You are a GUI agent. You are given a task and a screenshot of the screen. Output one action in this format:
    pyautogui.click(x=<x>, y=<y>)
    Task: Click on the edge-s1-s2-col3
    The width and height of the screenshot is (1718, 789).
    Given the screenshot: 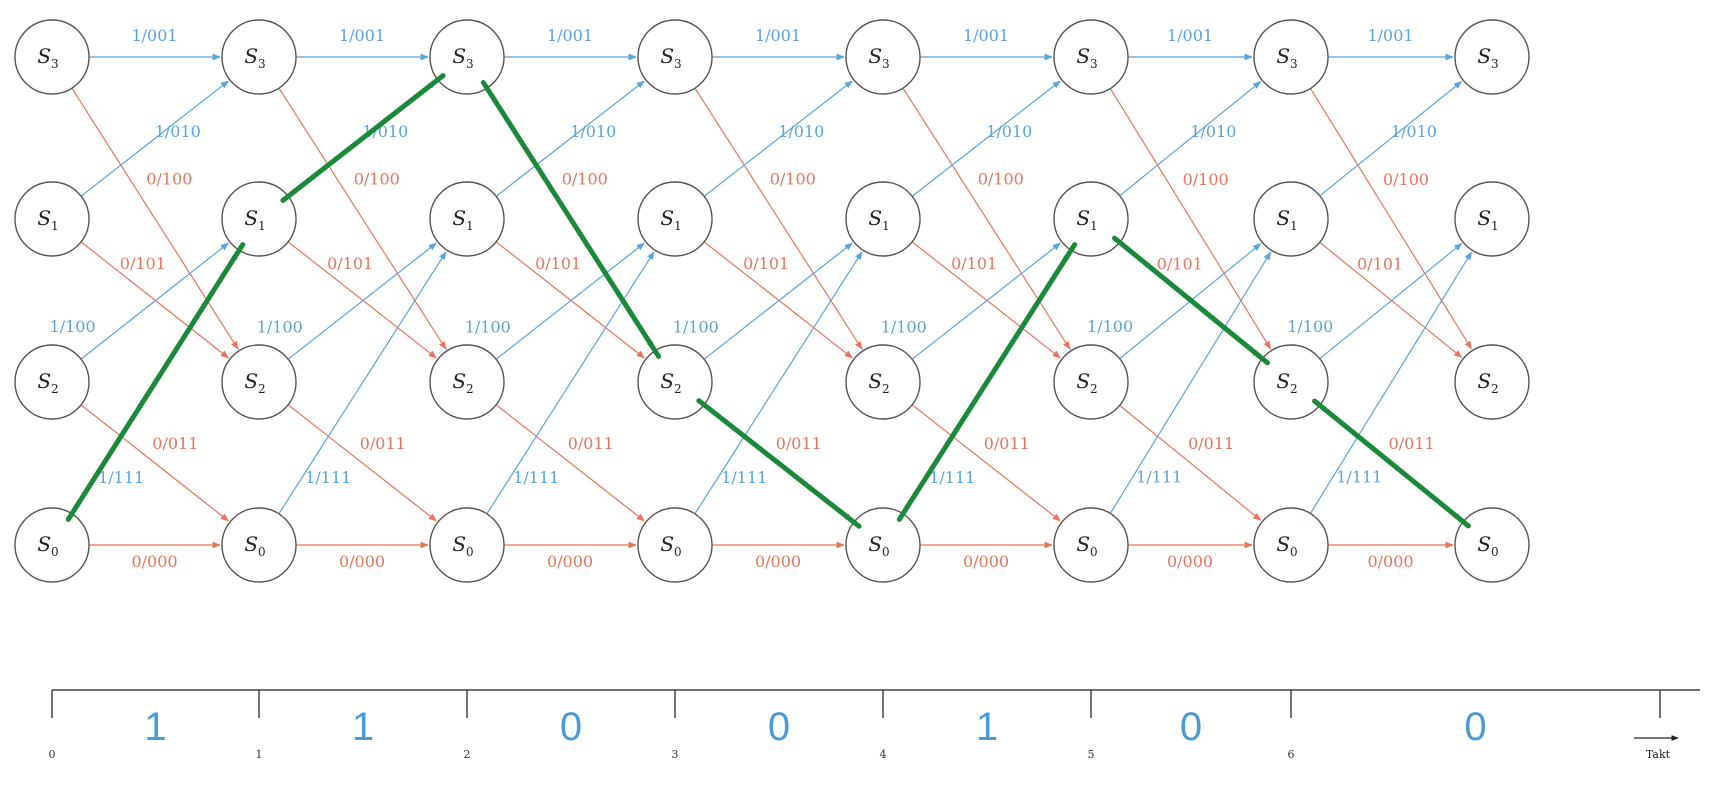 What is the action you would take?
    pyautogui.click(x=778, y=300)
    